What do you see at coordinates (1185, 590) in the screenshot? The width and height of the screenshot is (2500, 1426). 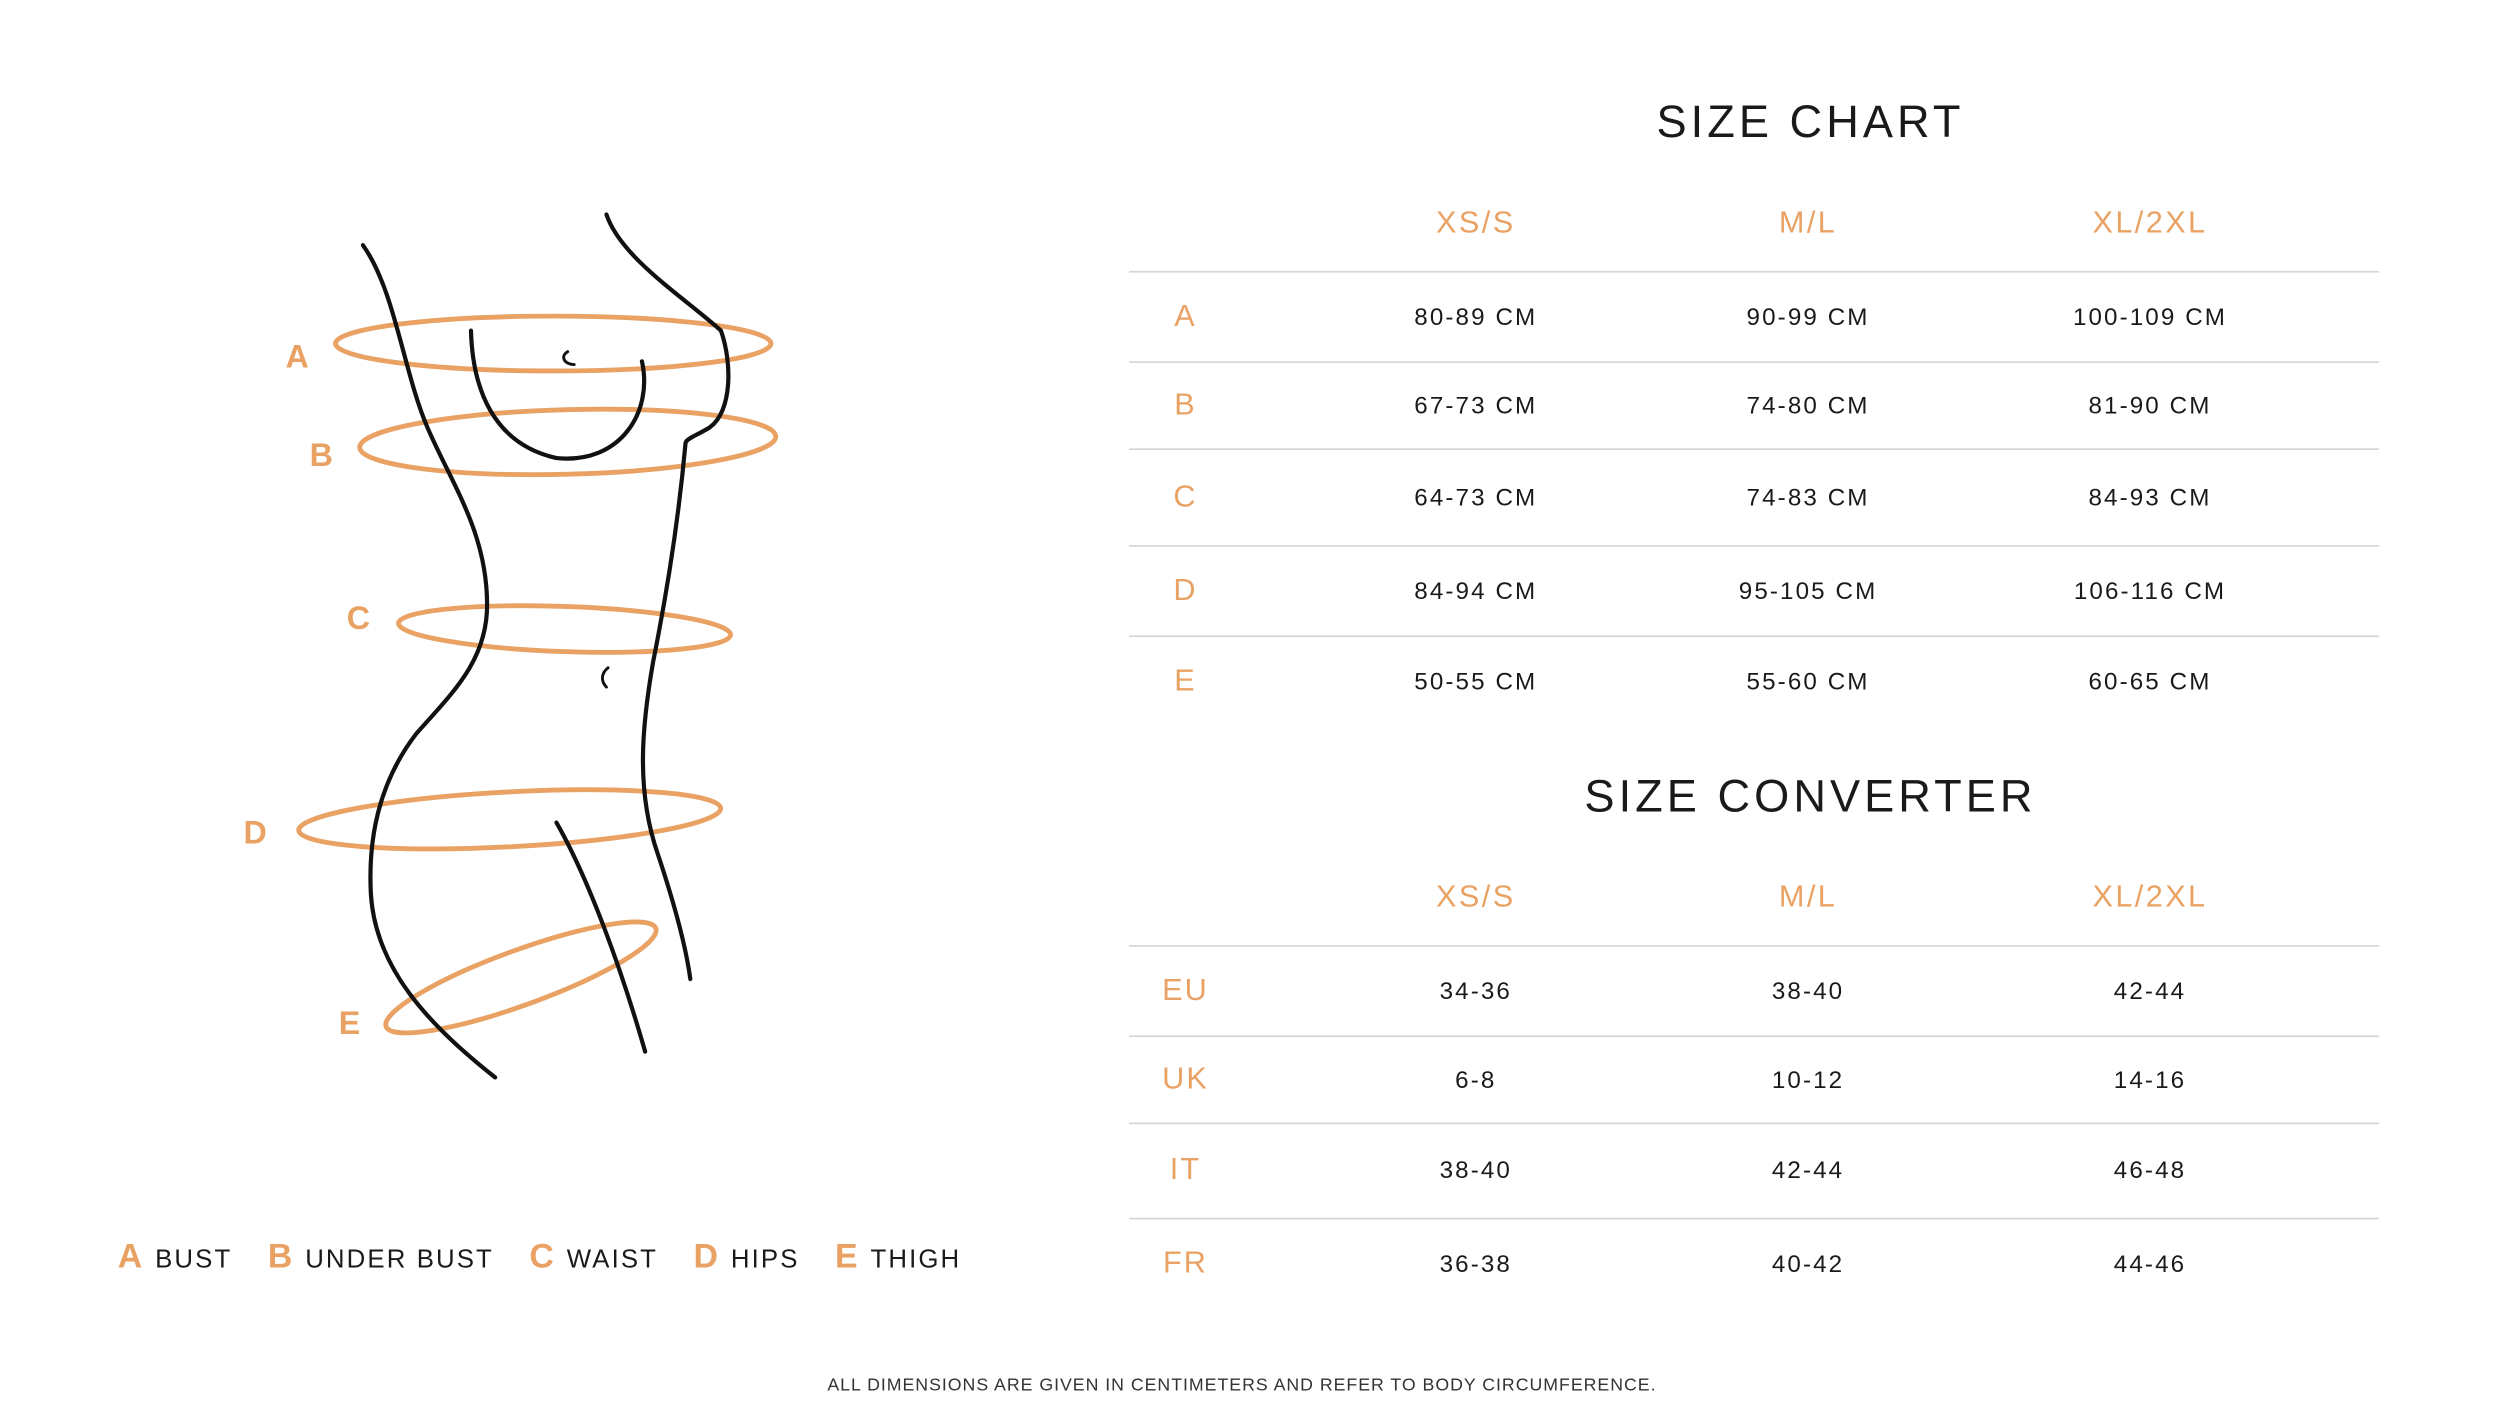 I see `row-label: D` at bounding box center [1185, 590].